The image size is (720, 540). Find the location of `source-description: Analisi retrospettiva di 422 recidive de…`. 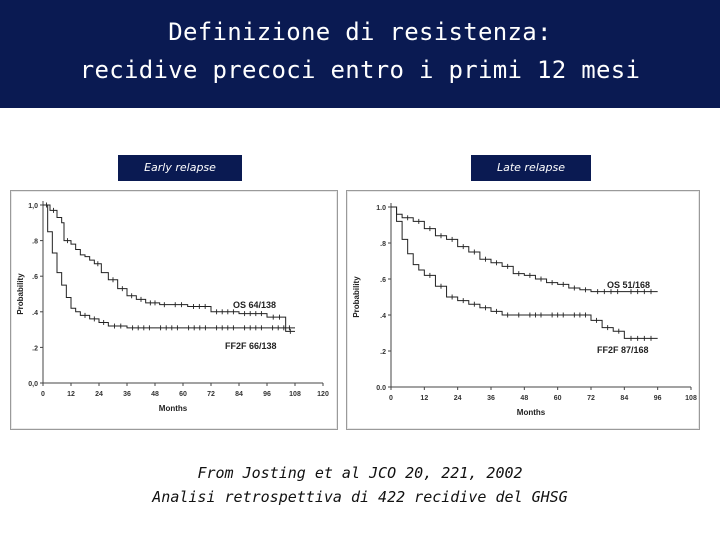

source-description: Analisi retrospettiva di 422 recidive de… is located at coordinates (360, 497).